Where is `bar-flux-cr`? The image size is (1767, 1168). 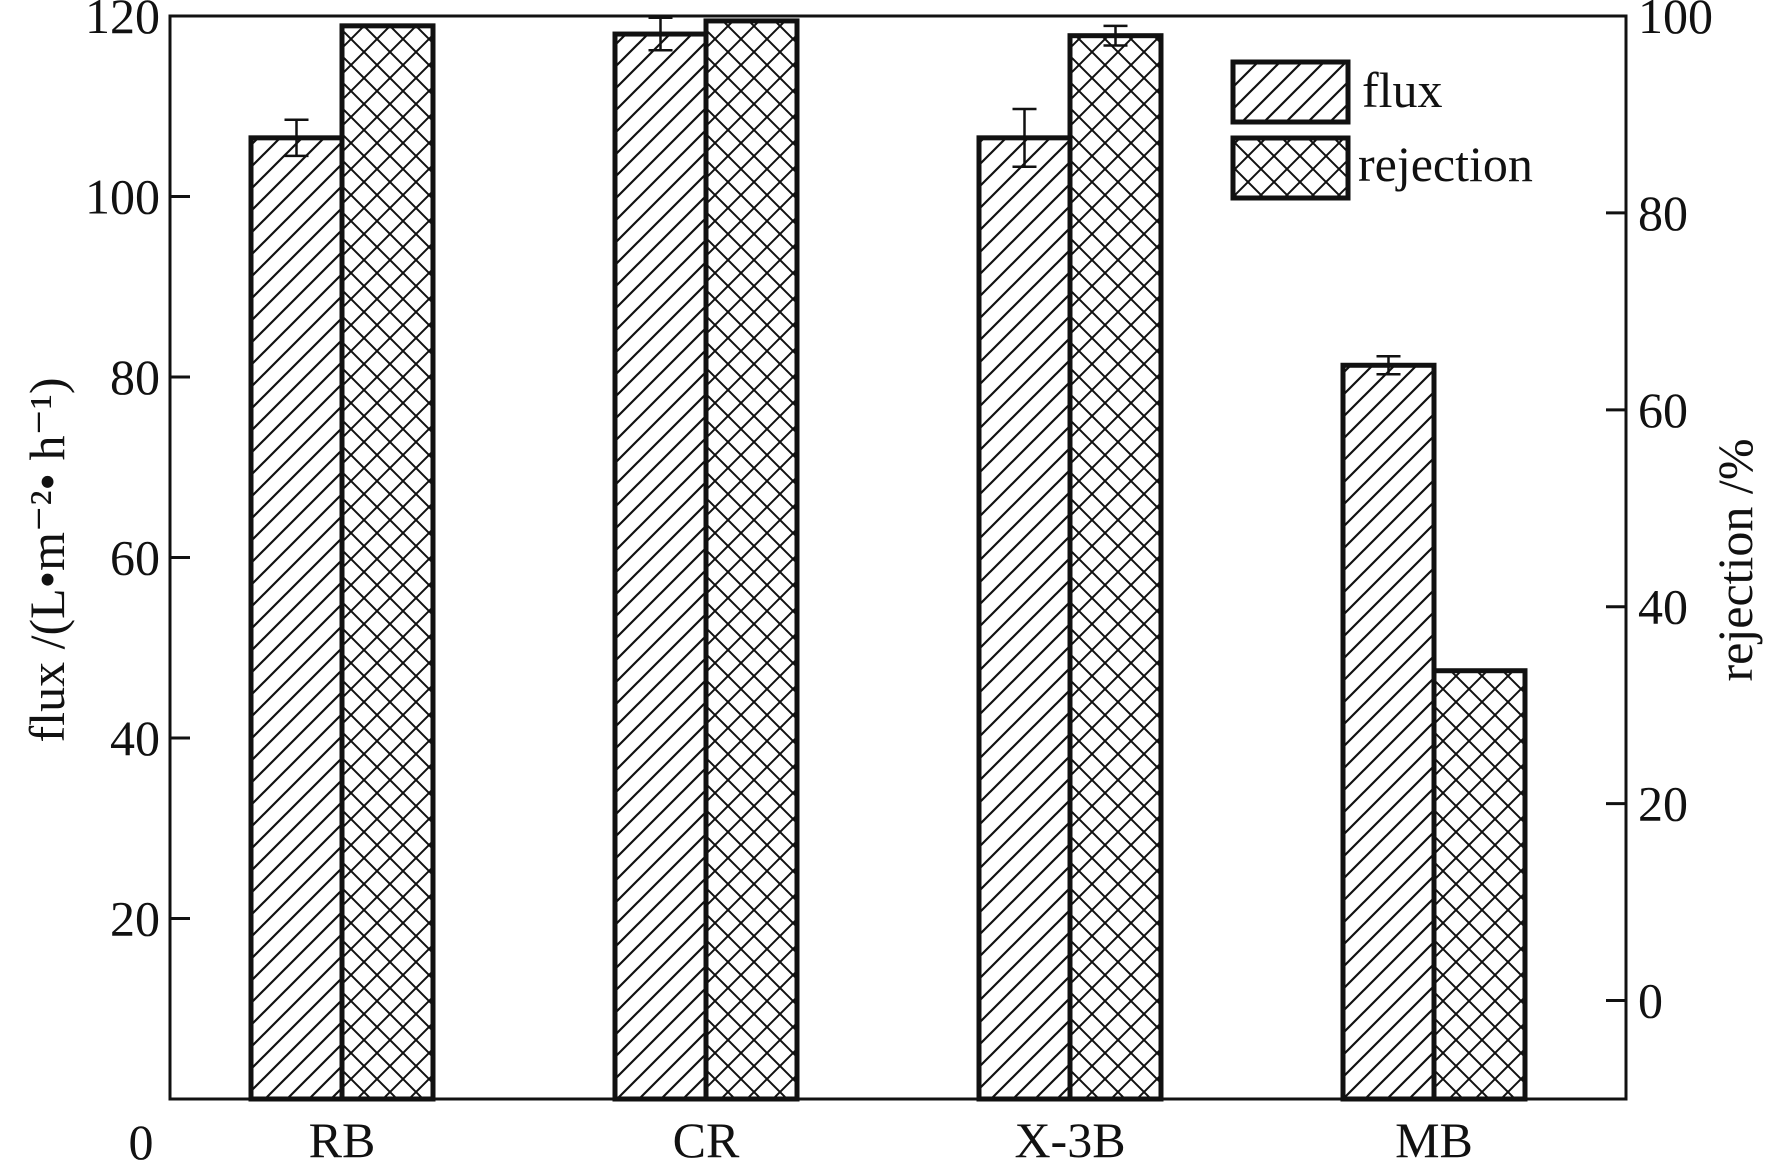 bar-flux-cr is located at coordinates (660, 566).